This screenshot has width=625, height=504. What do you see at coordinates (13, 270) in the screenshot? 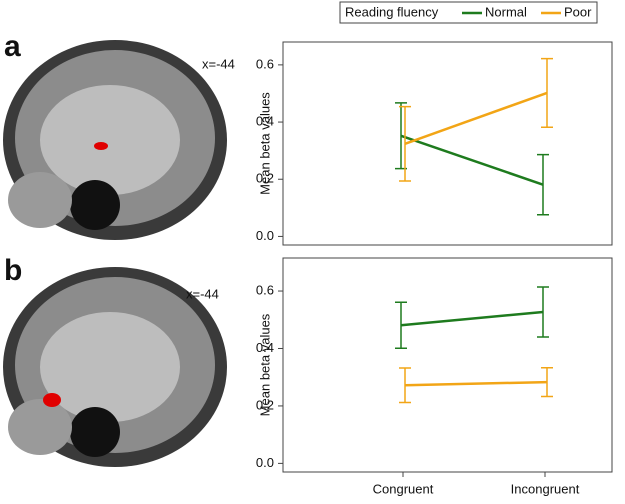
I see `panel-label: b` at bounding box center [13, 270].